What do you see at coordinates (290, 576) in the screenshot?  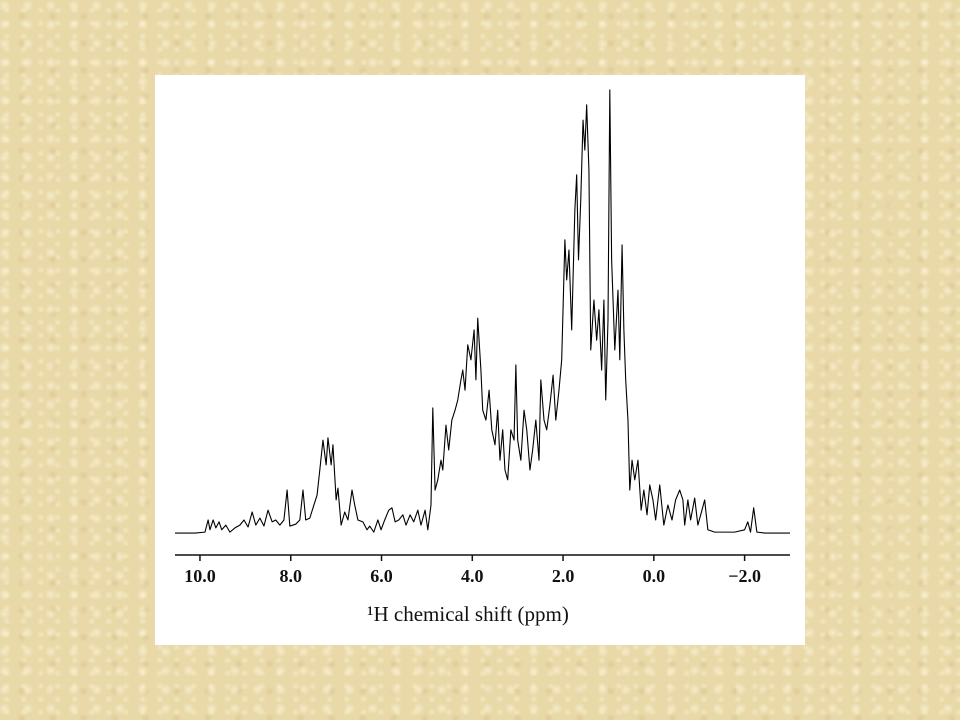 I see `x-tick-label: 8.0` at bounding box center [290, 576].